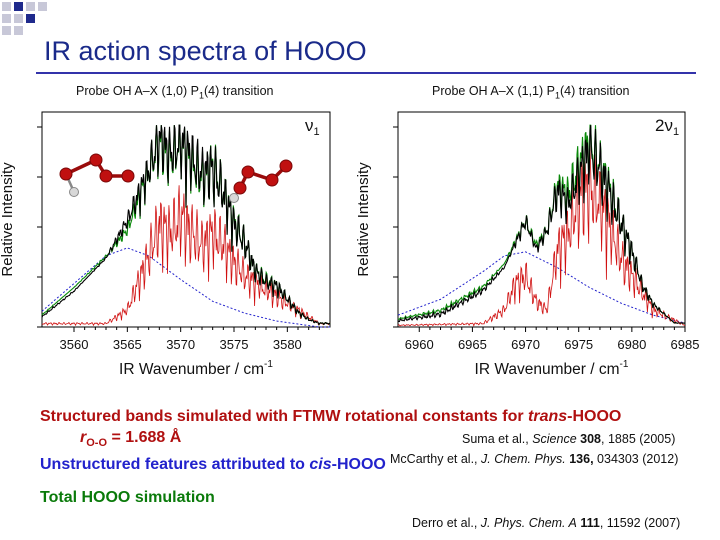 This screenshot has height=540, width=720. Describe the element at coordinates (685, 344) in the screenshot. I see `x-tick-label: 6985` at that location.